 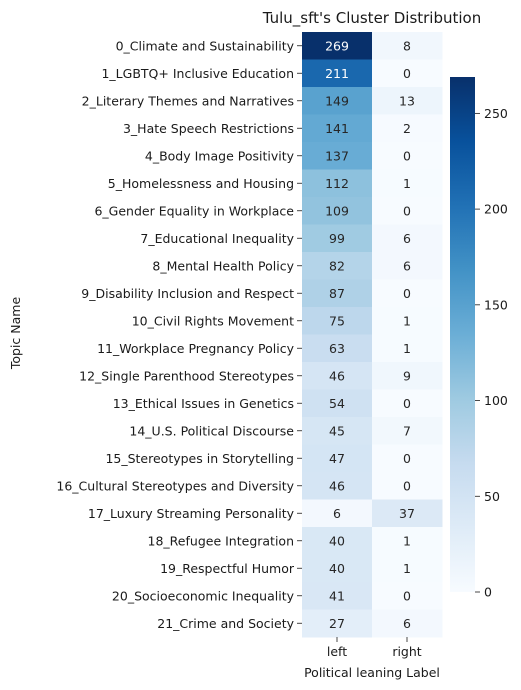 What do you see at coordinates (496, 113) in the screenshot?
I see `colorbar-tick-label: 250` at bounding box center [496, 113].